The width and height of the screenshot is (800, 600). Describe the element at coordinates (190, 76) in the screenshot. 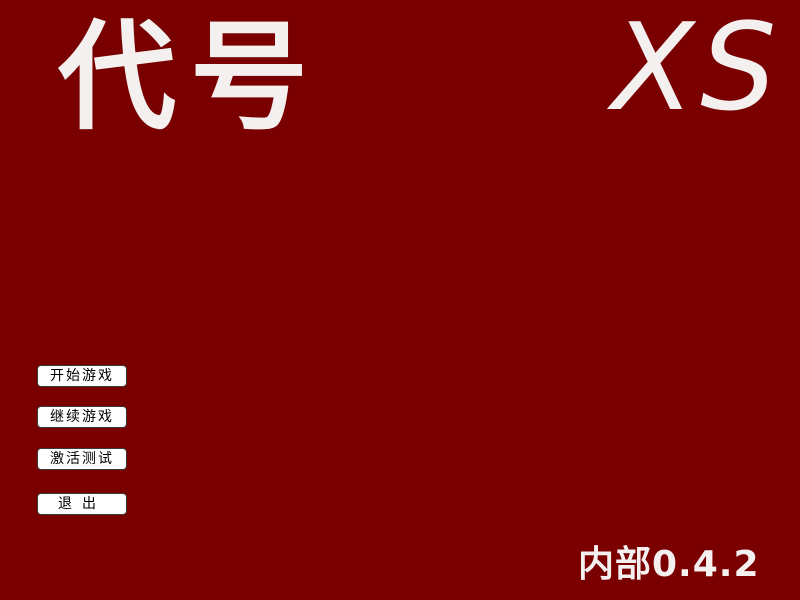

I see `game-title-main: 代号` at that location.